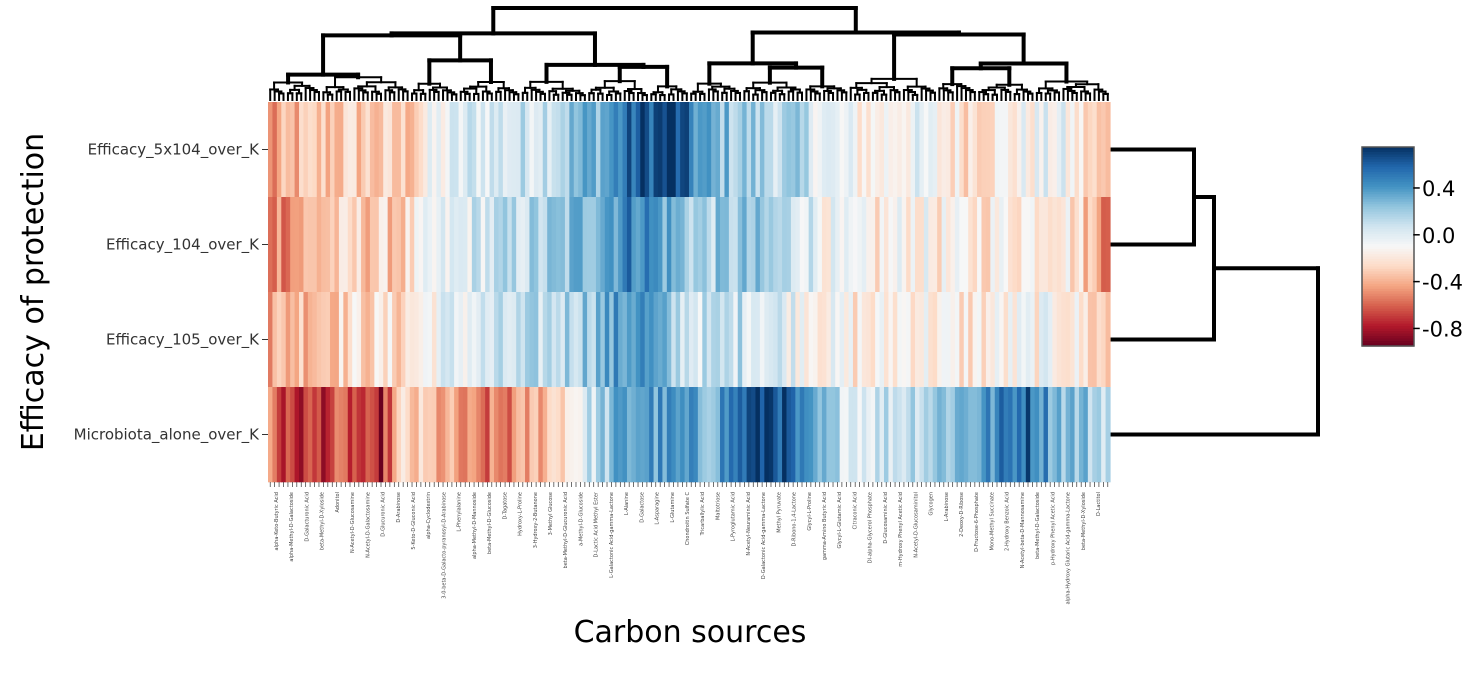  What do you see at coordinates (855, 510) in the screenshot?
I see `column-label: Citraconic Acid` at bounding box center [855, 510].